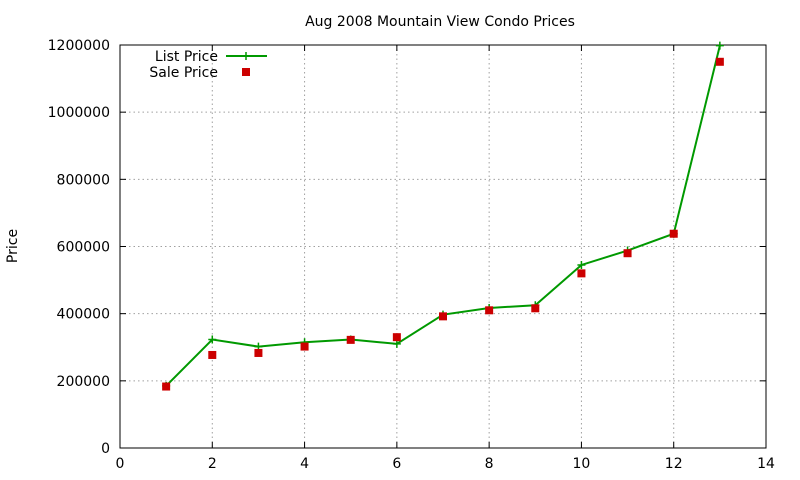 The image size is (800, 480). I want to click on y-tick-label: 1000000, so click(79, 113).